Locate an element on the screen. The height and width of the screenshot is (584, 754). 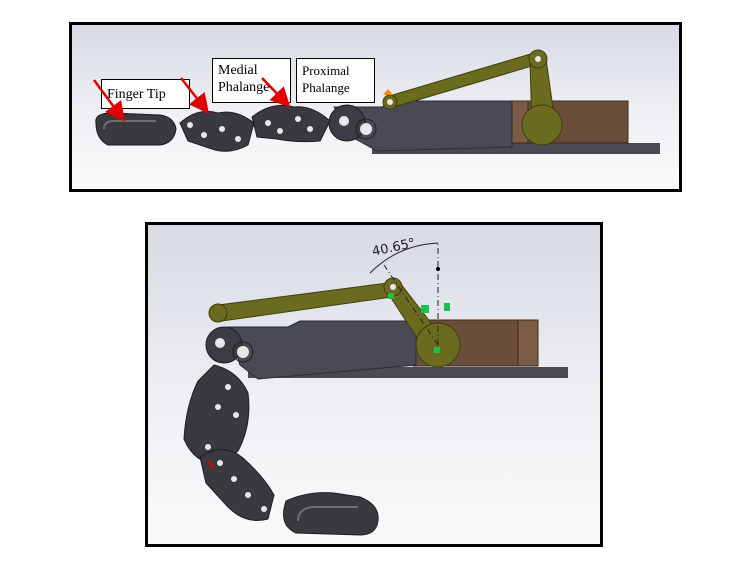
proximal-phalange-label: Proximal Phalange is located at coordinates (335, 80).